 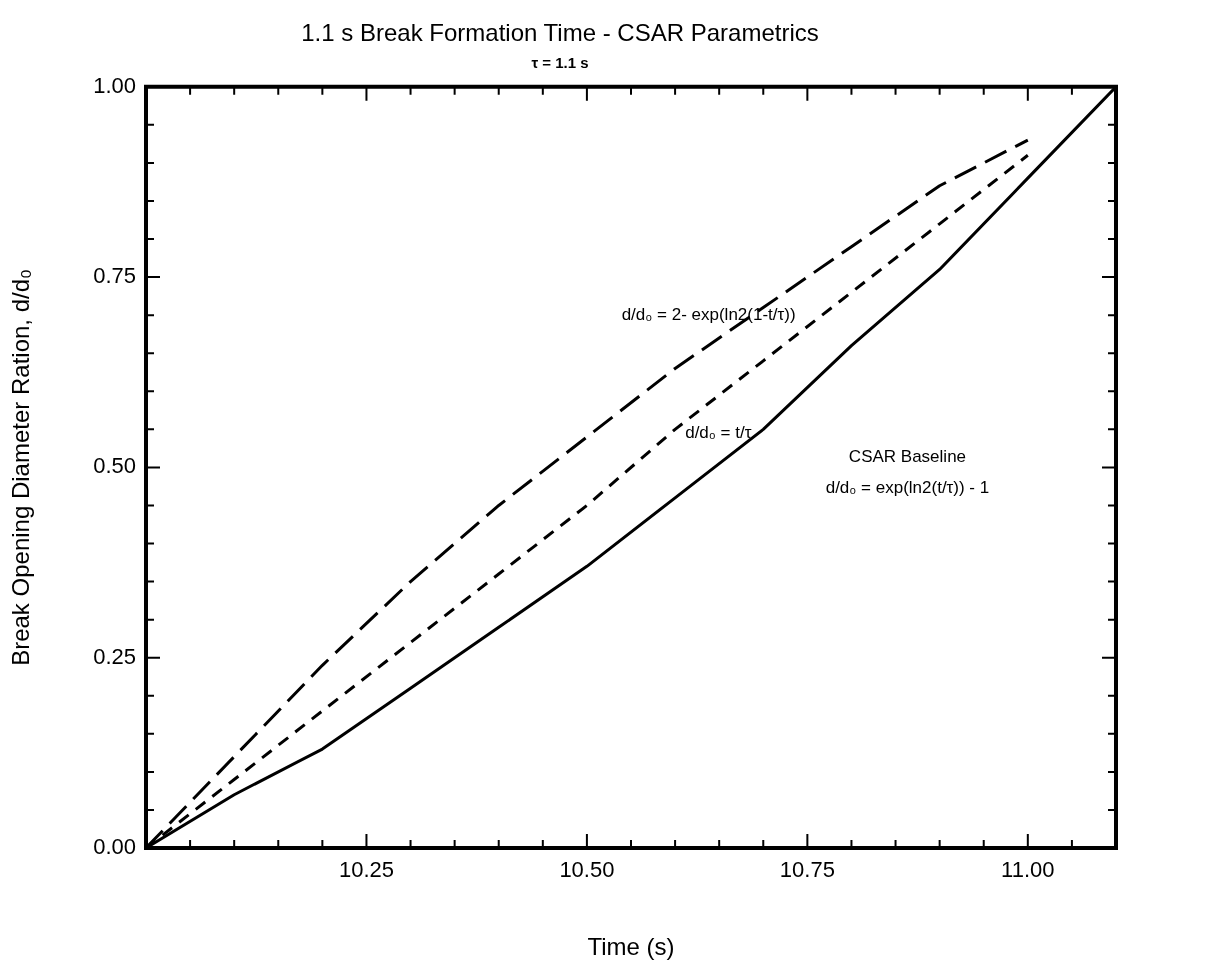 What do you see at coordinates (560, 62) in the screenshot?
I see `chart-subtitle: τ = 1.1 s` at bounding box center [560, 62].